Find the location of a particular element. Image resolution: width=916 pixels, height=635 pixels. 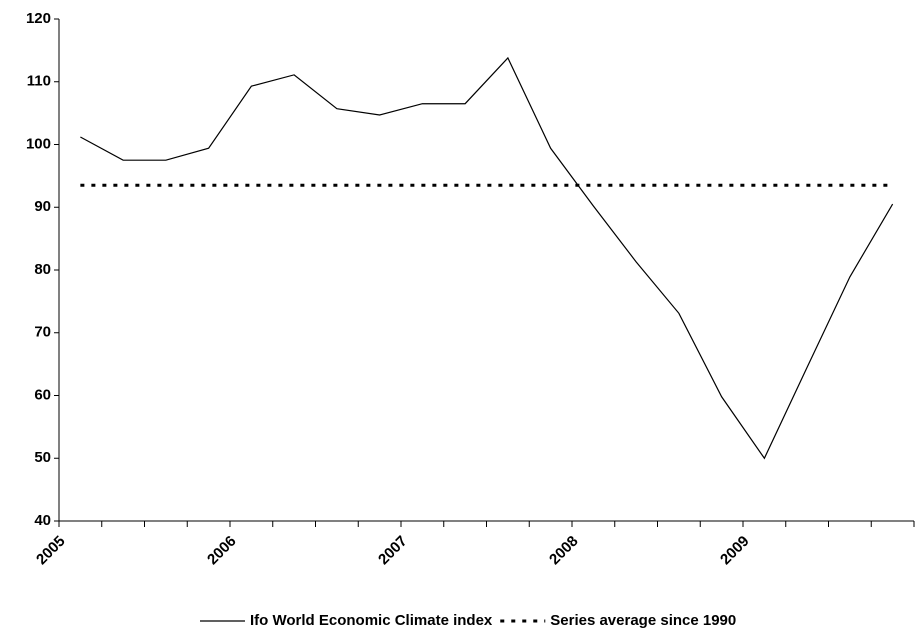

y-tick-label: 80 is located at coordinates (42, 269).